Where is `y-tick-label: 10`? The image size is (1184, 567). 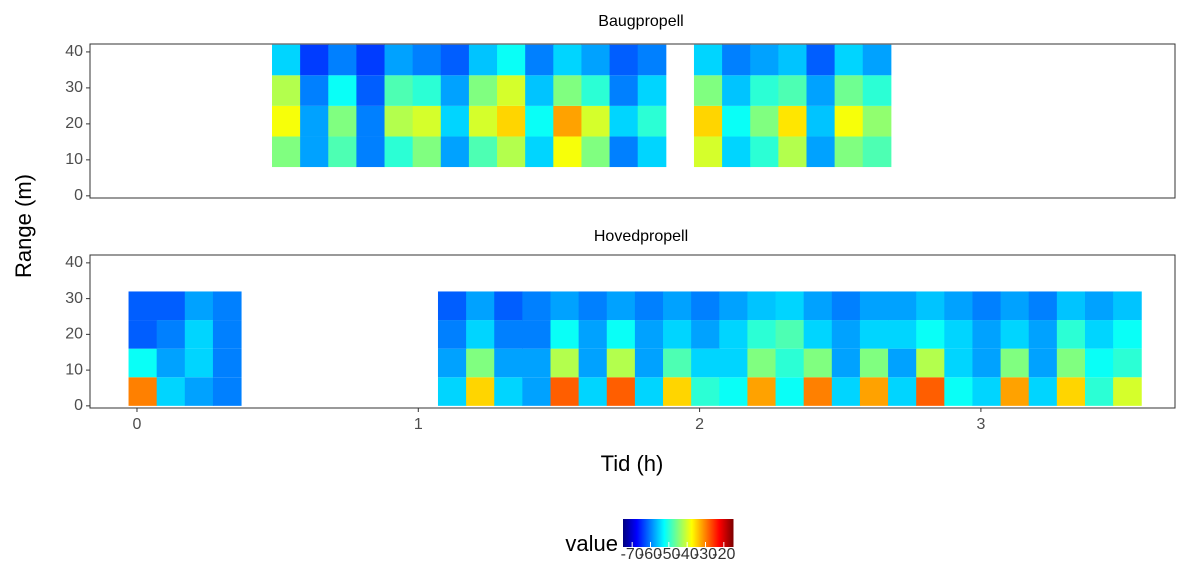 y-tick-label: 10 is located at coordinates (74, 369).